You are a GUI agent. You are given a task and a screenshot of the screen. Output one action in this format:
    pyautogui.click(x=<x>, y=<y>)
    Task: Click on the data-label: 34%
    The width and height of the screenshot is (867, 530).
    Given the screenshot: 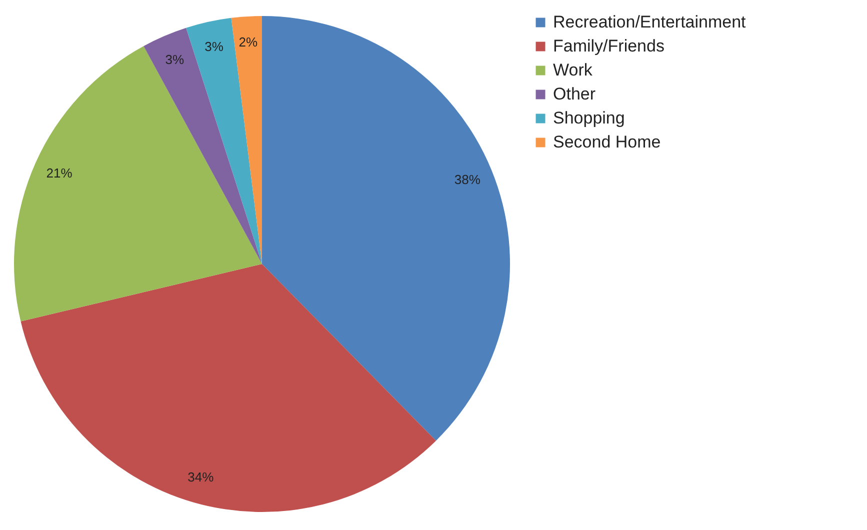 What is the action you would take?
    pyautogui.click(x=201, y=476)
    